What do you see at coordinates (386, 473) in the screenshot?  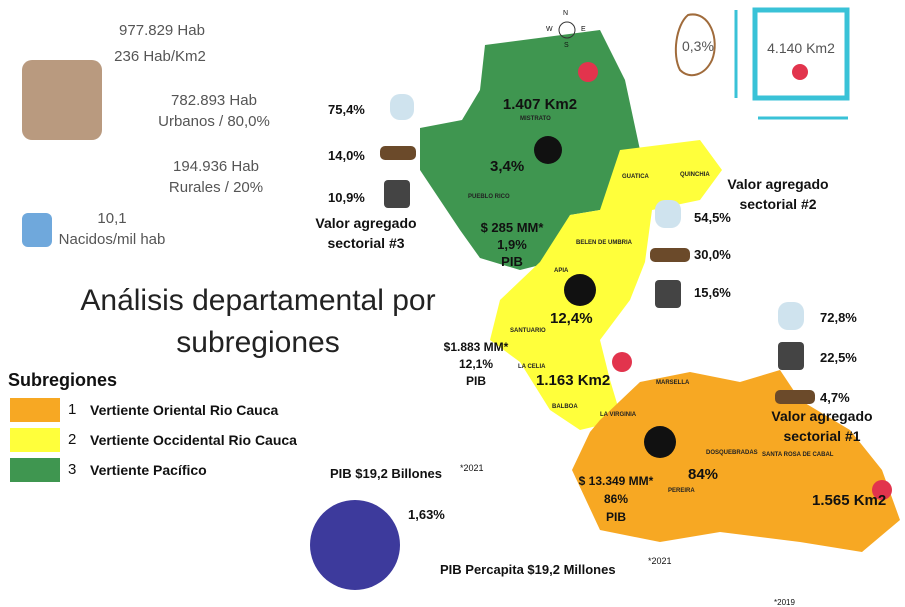 I see `pib-total: PIB $19,2 Billones` at bounding box center [386, 473].